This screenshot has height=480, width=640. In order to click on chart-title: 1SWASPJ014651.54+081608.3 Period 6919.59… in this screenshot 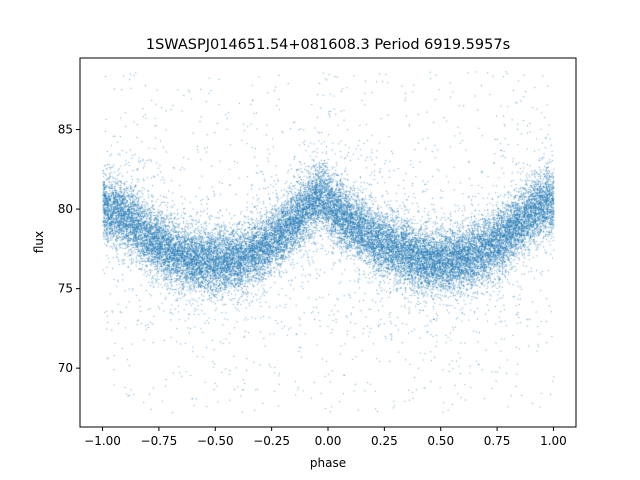, I will do `click(328, 45)`.